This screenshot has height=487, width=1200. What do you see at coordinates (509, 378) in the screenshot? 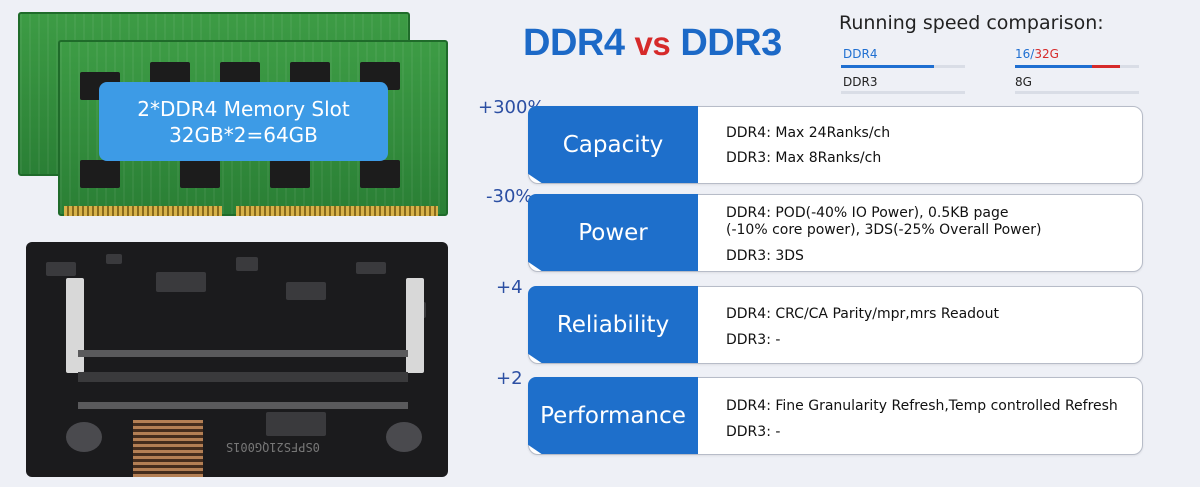
I see `row-performance-percent: +2` at bounding box center [509, 378].